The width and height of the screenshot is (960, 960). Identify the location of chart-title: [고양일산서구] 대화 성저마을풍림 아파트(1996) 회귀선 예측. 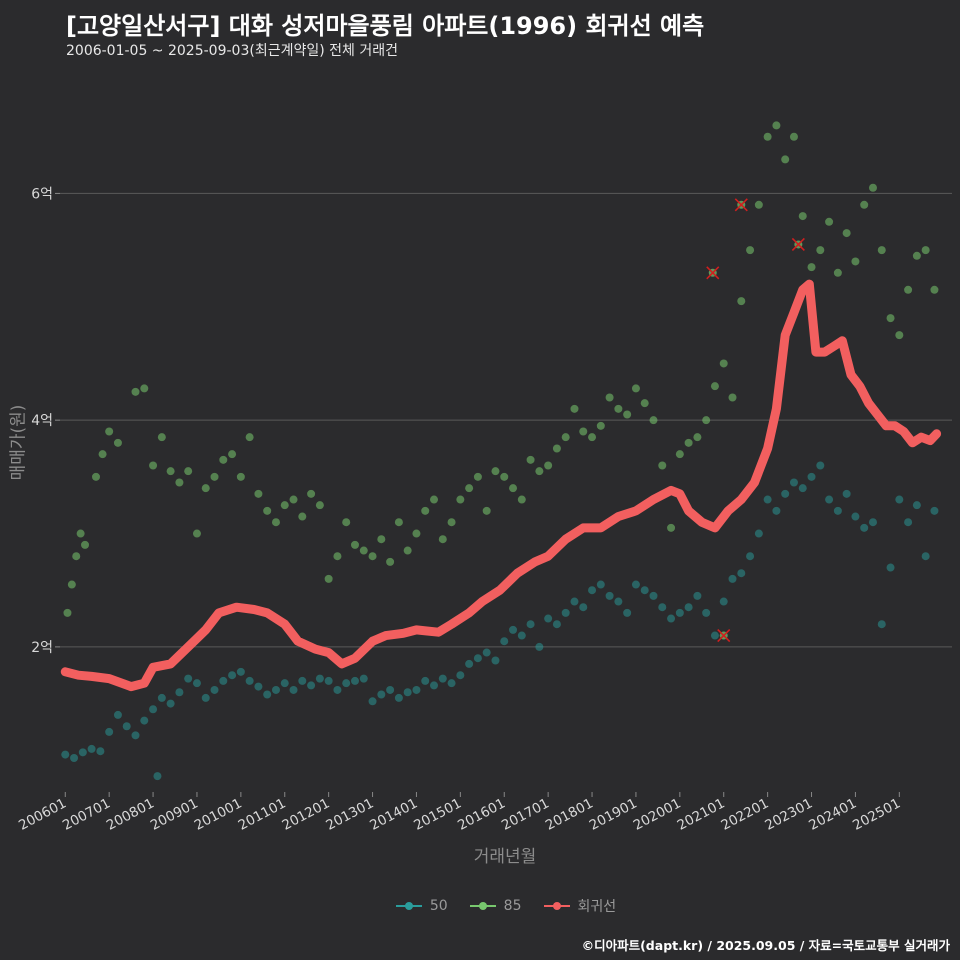
(385, 26).